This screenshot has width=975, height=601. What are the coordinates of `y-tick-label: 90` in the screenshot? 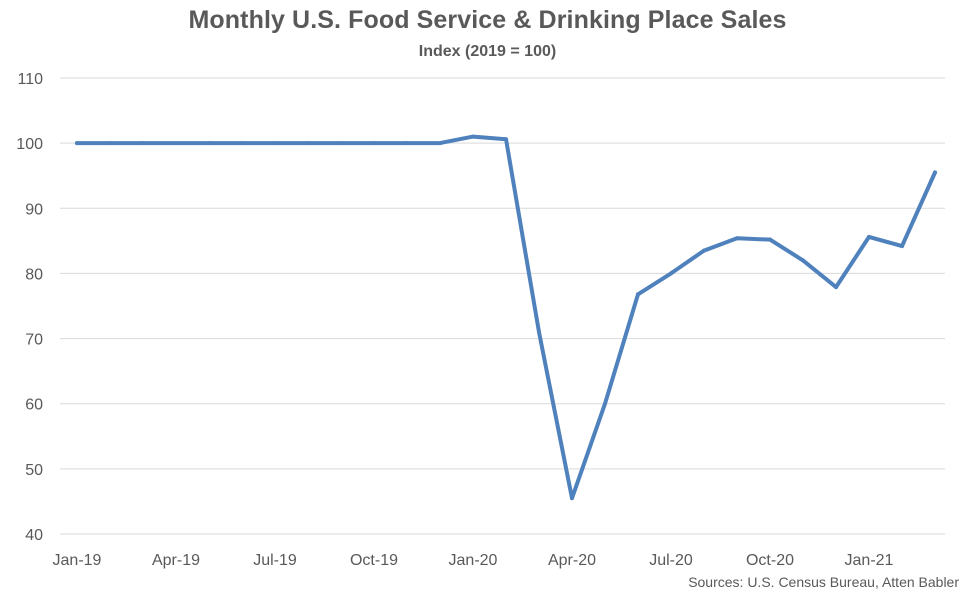 It's located at (34, 209).